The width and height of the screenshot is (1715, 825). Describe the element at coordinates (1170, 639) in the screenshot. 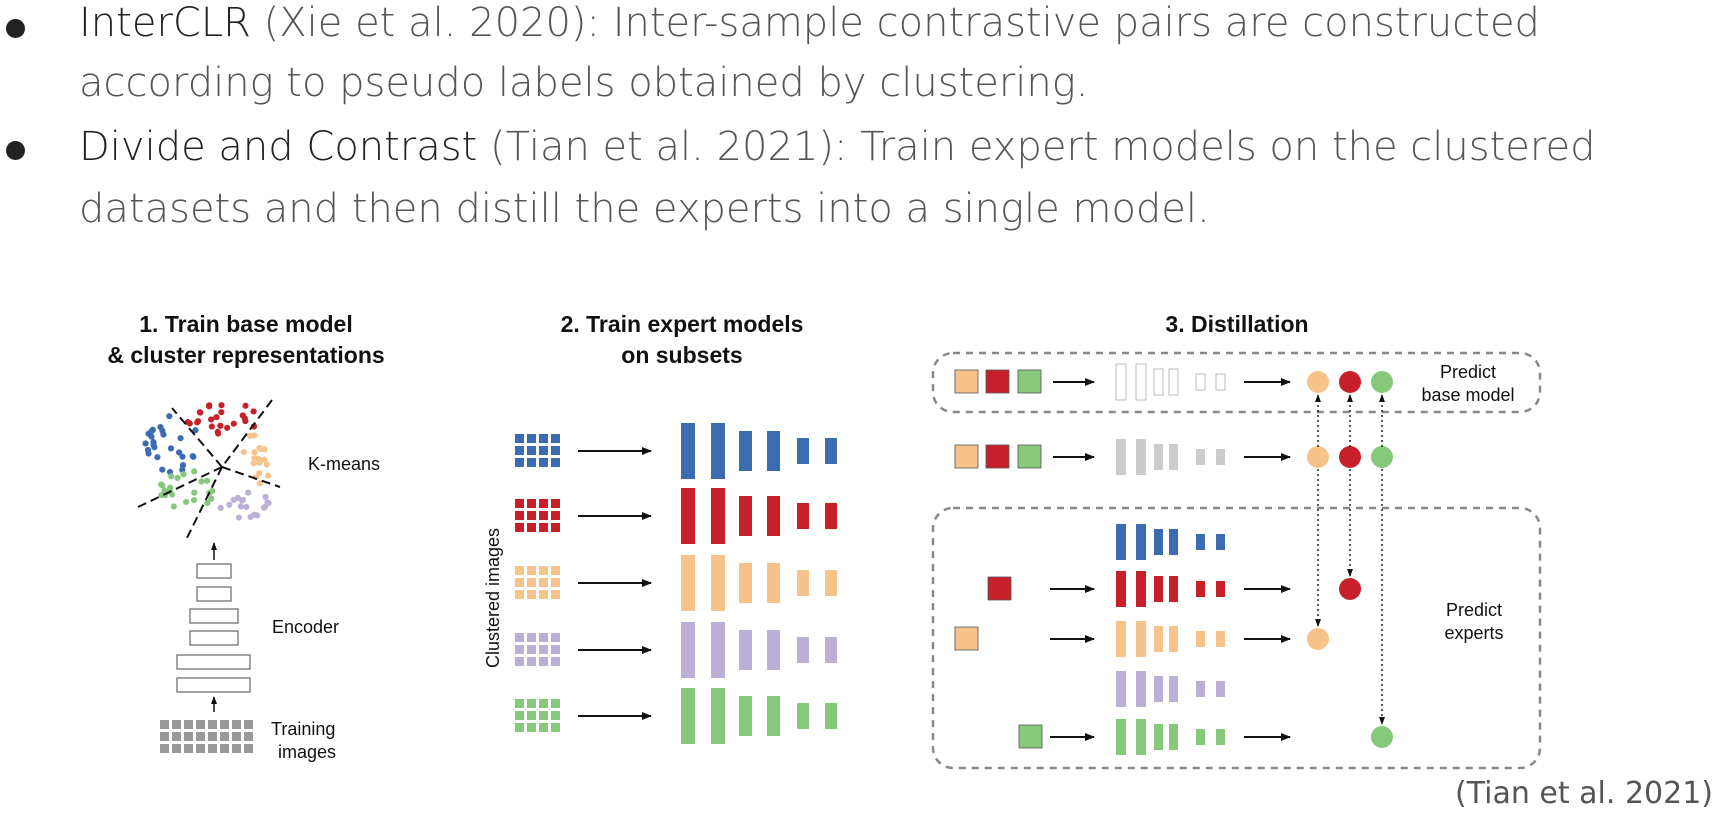

I see `expert-network-orange` at that location.